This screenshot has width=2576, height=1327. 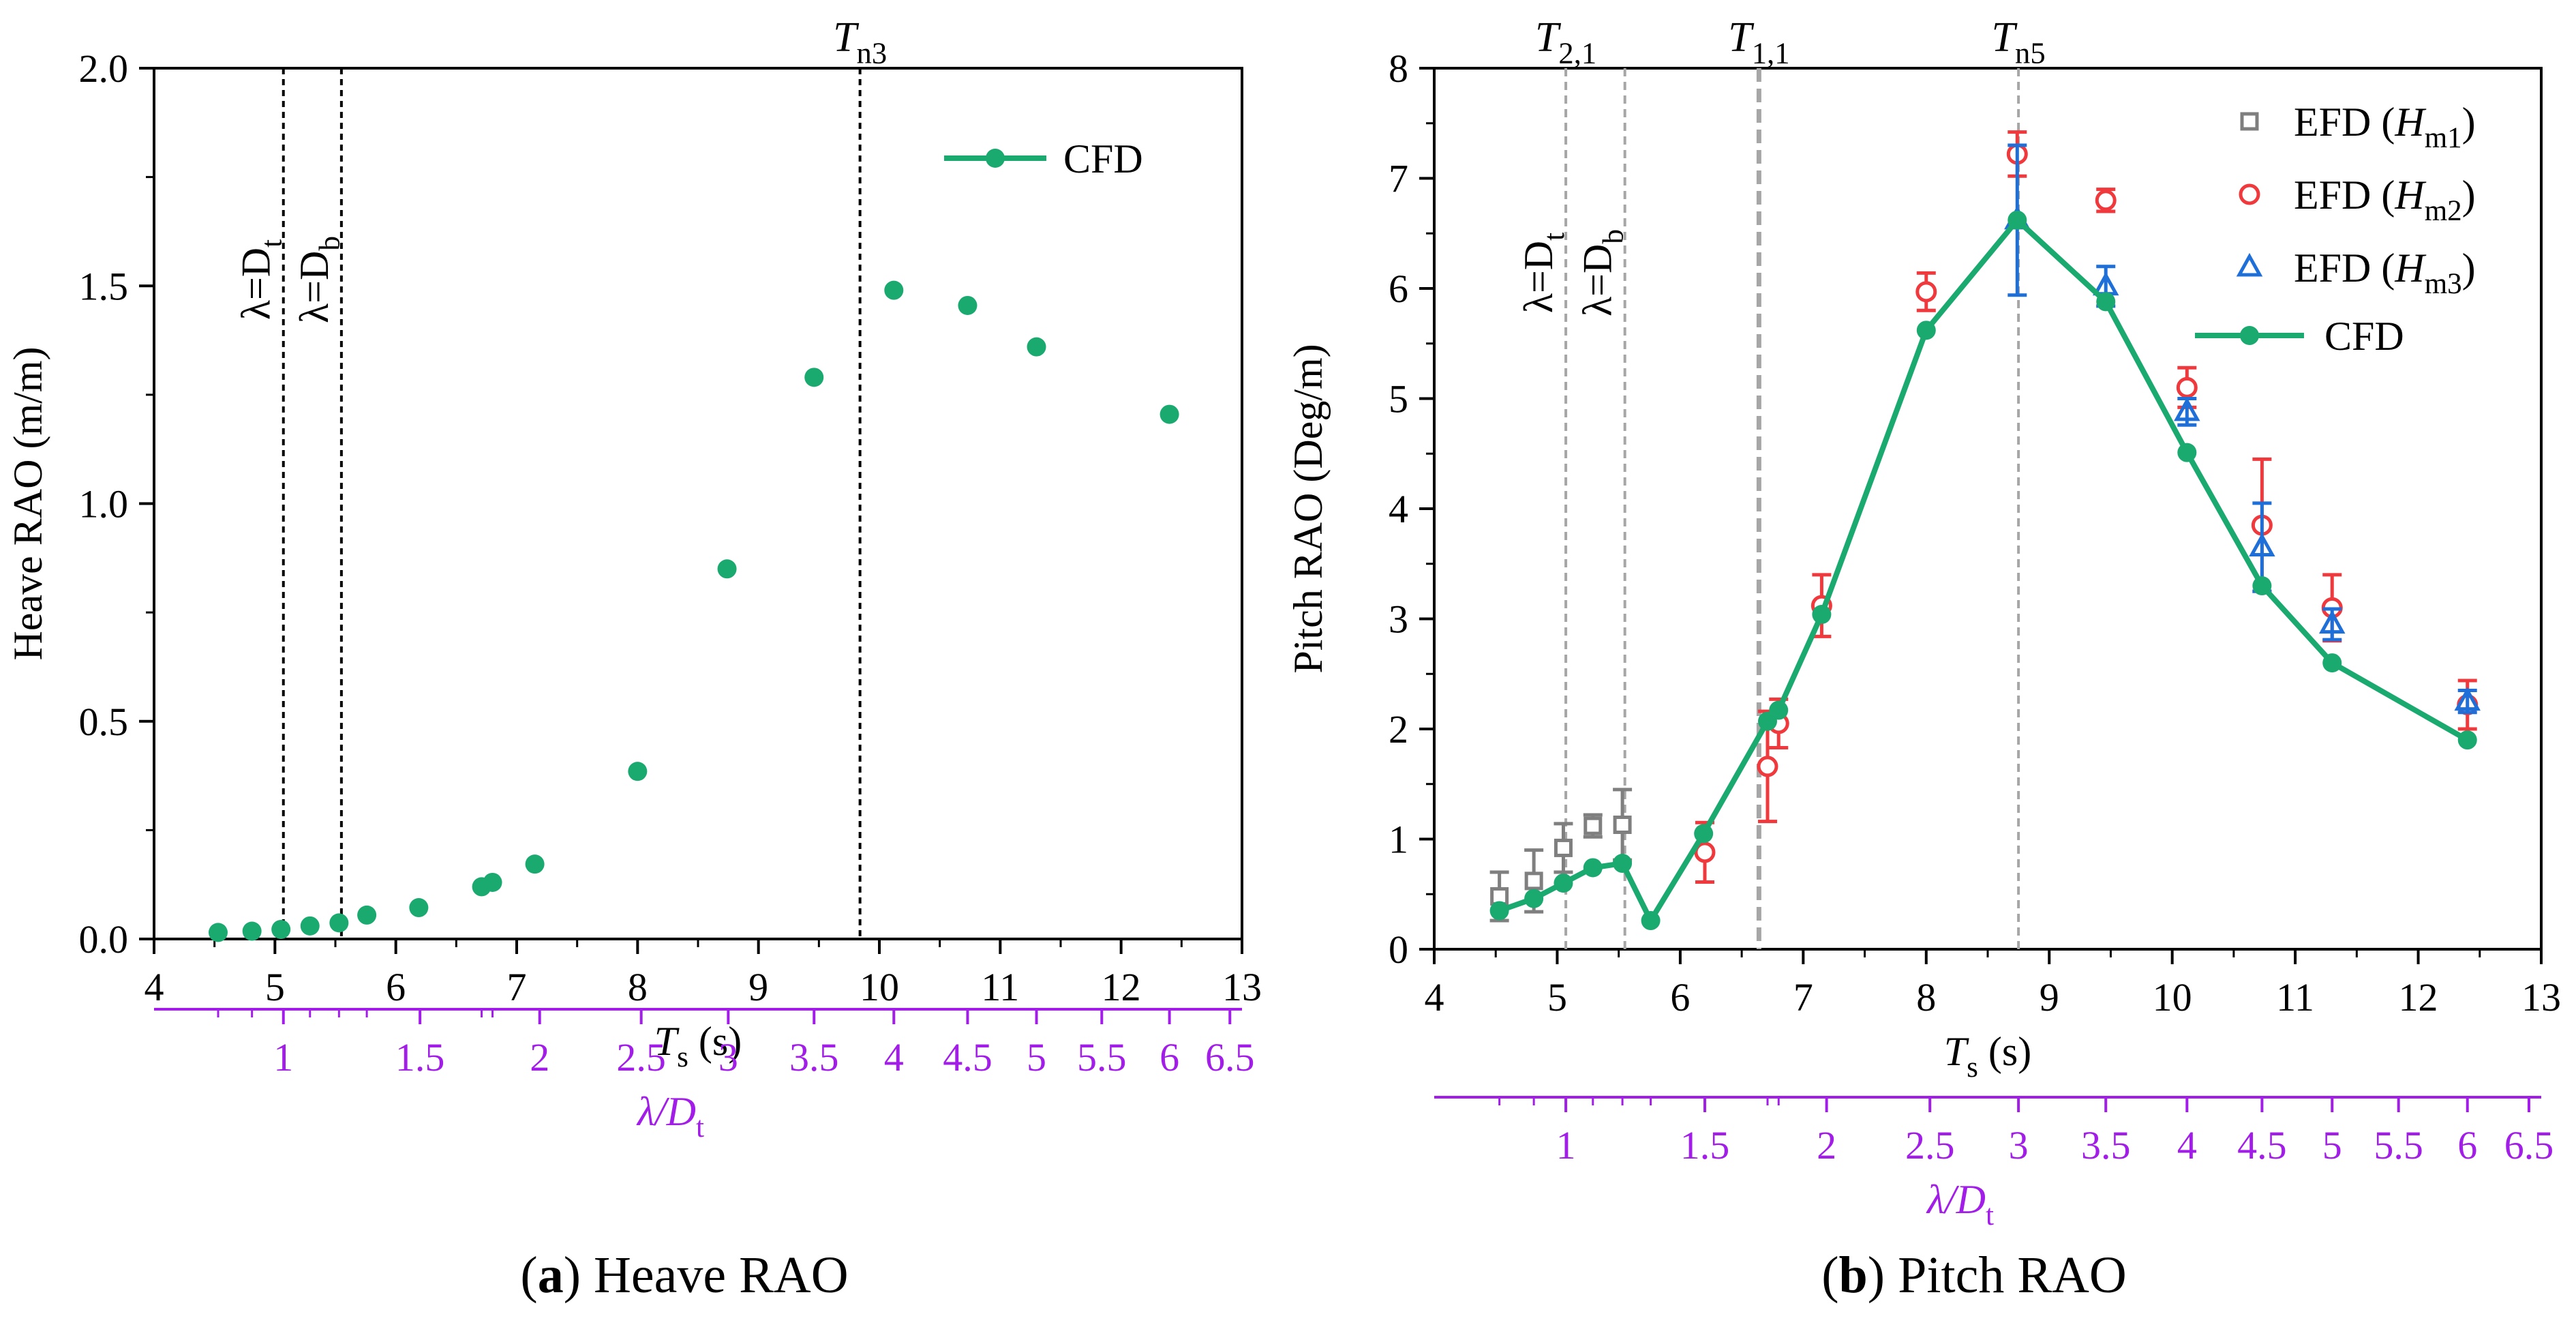 I want to click on pitch-ref-label-top: T2,1, so click(x=1566, y=42).